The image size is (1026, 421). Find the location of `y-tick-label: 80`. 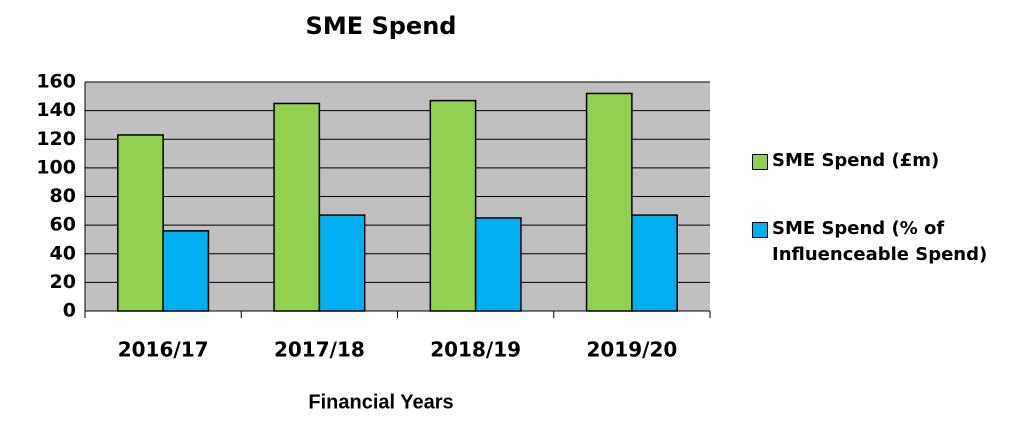

y-tick-label: 80 is located at coordinates (63, 196).